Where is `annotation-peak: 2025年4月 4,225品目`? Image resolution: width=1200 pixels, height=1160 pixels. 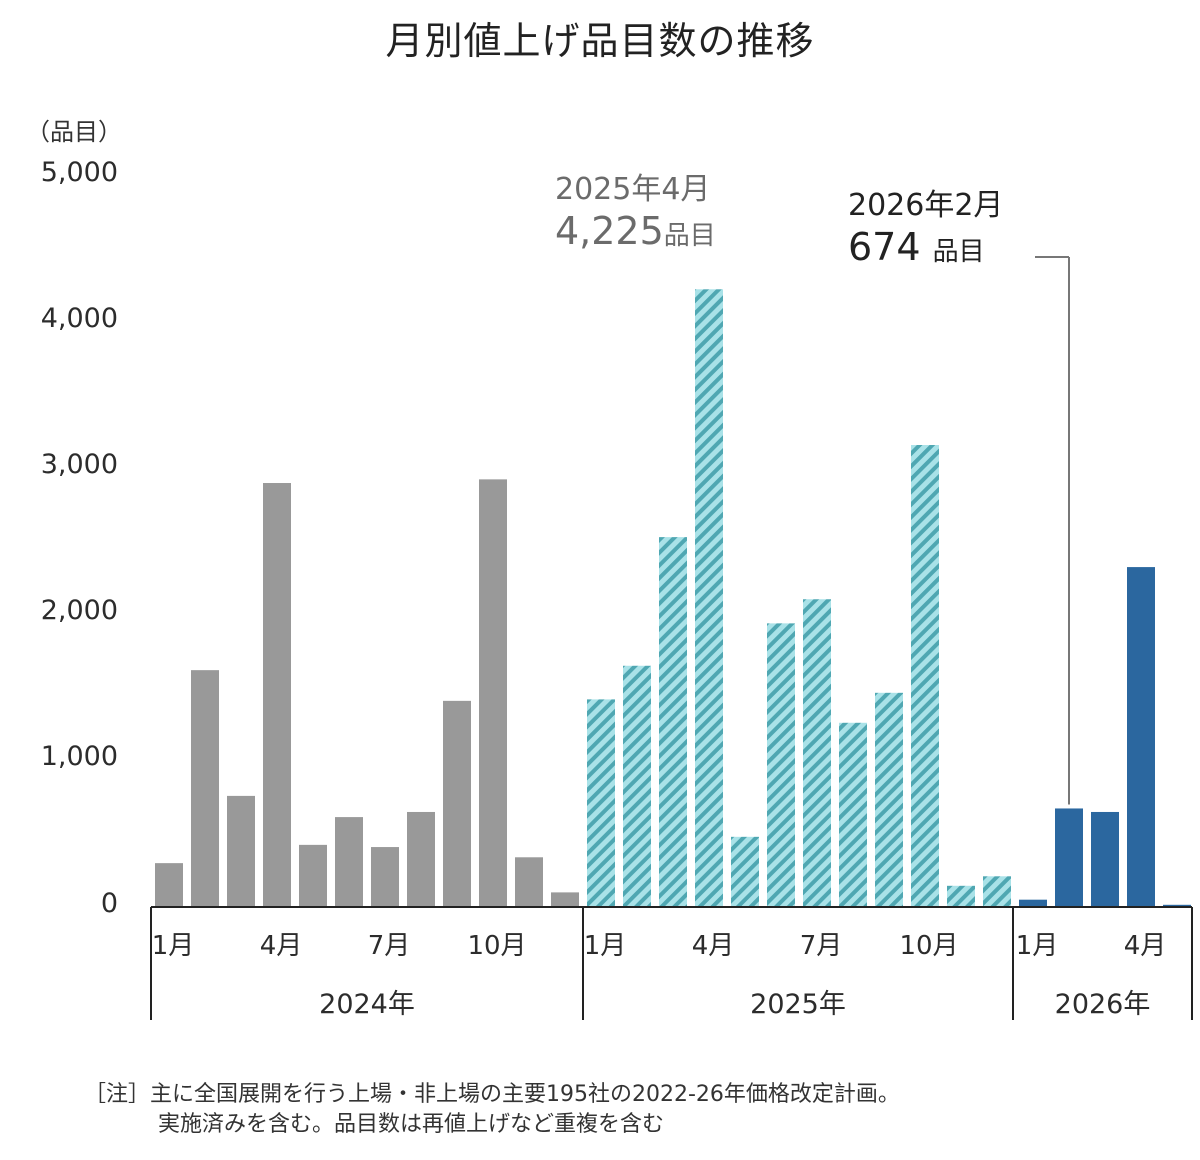 annotation-peak: 2025年4月 4,225品目 is located at coordinates (635, 215).